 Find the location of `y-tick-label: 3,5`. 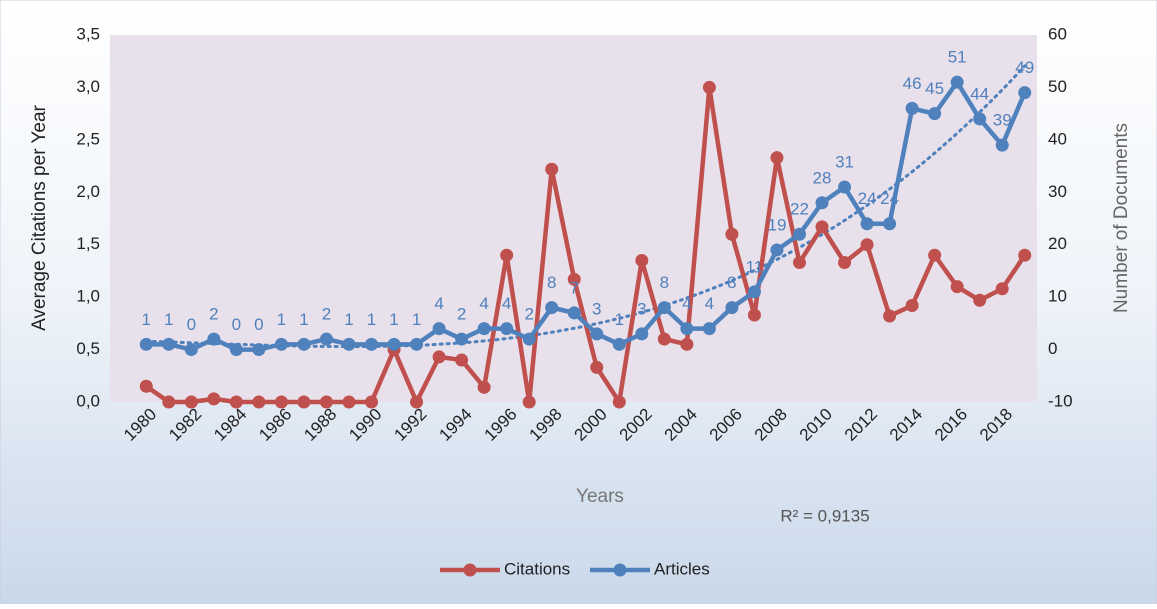

y-tick-label: 3,5 is located at coordinates (88, 33).